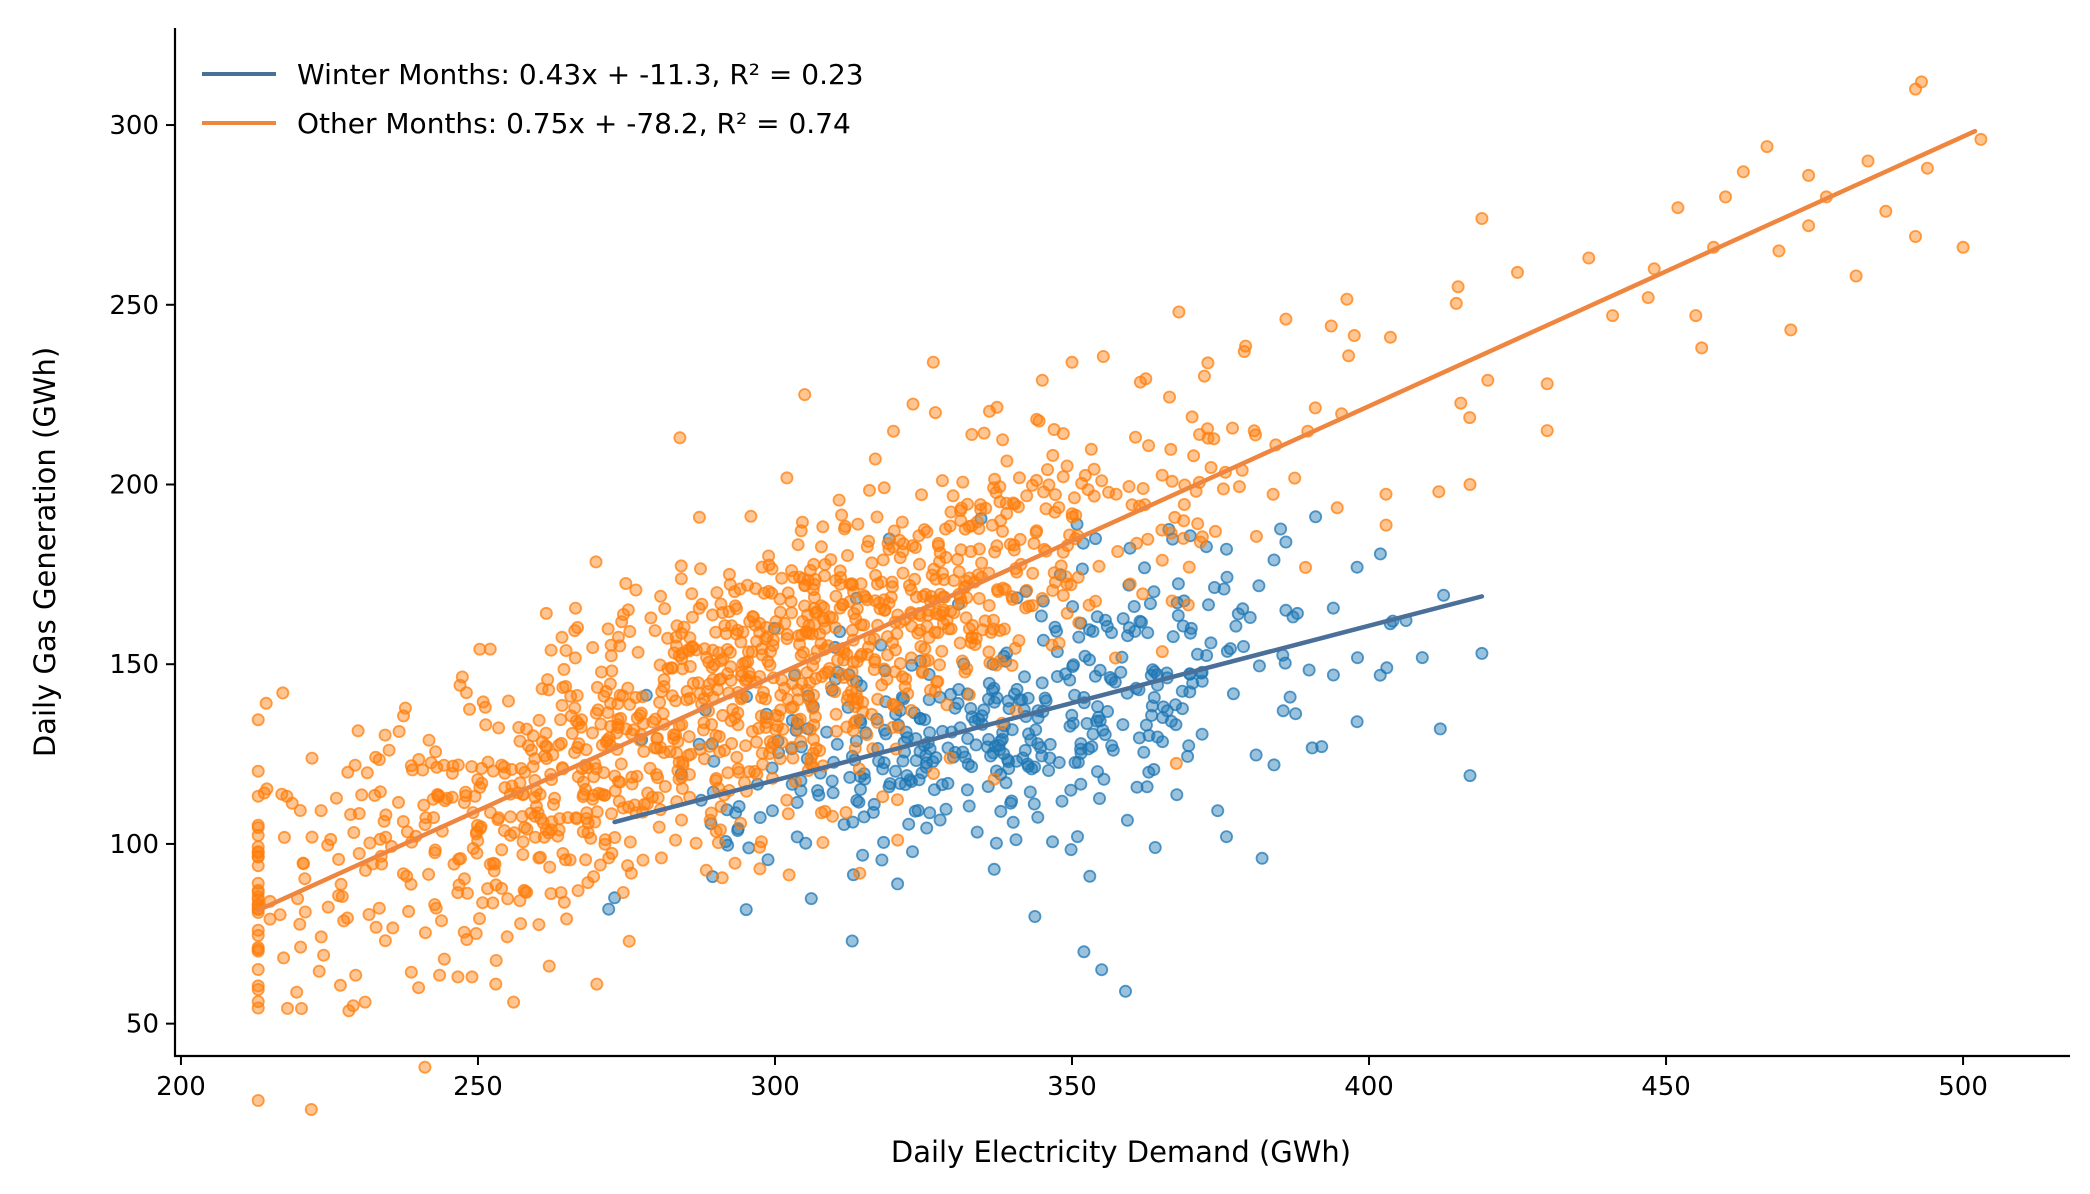 The image size is (2090, 1194). Describe the element at coordinates (142, 1025) in the screenshot. I see `y-tick-label: 50` at that location.